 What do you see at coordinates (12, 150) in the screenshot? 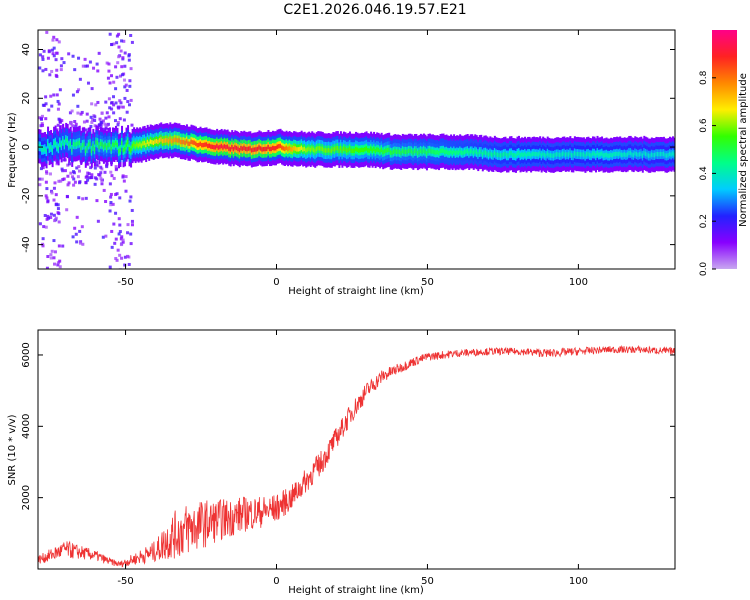
I see `spectrogram-y-axis-label: Frequency (Hz)` at bounding box center [12, 150].